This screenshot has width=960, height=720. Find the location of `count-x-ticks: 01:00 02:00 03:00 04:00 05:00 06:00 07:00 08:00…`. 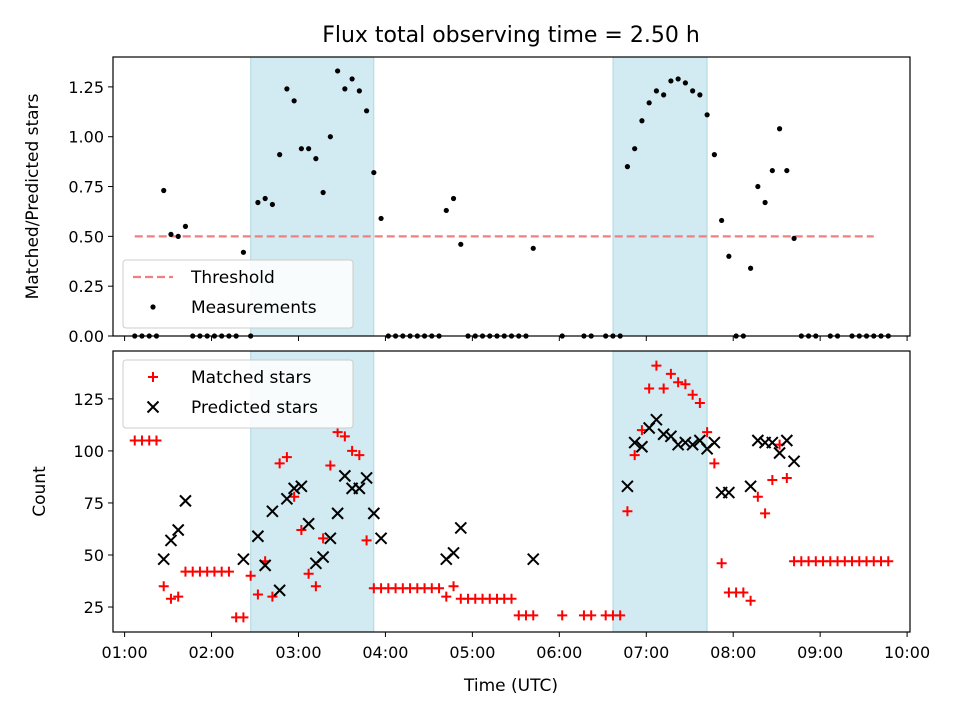

count-x-ticks: 01:00 02:00 03:00 04:00 05:00 06:00 07:00 08:00… is located at coordinates (516, 647).